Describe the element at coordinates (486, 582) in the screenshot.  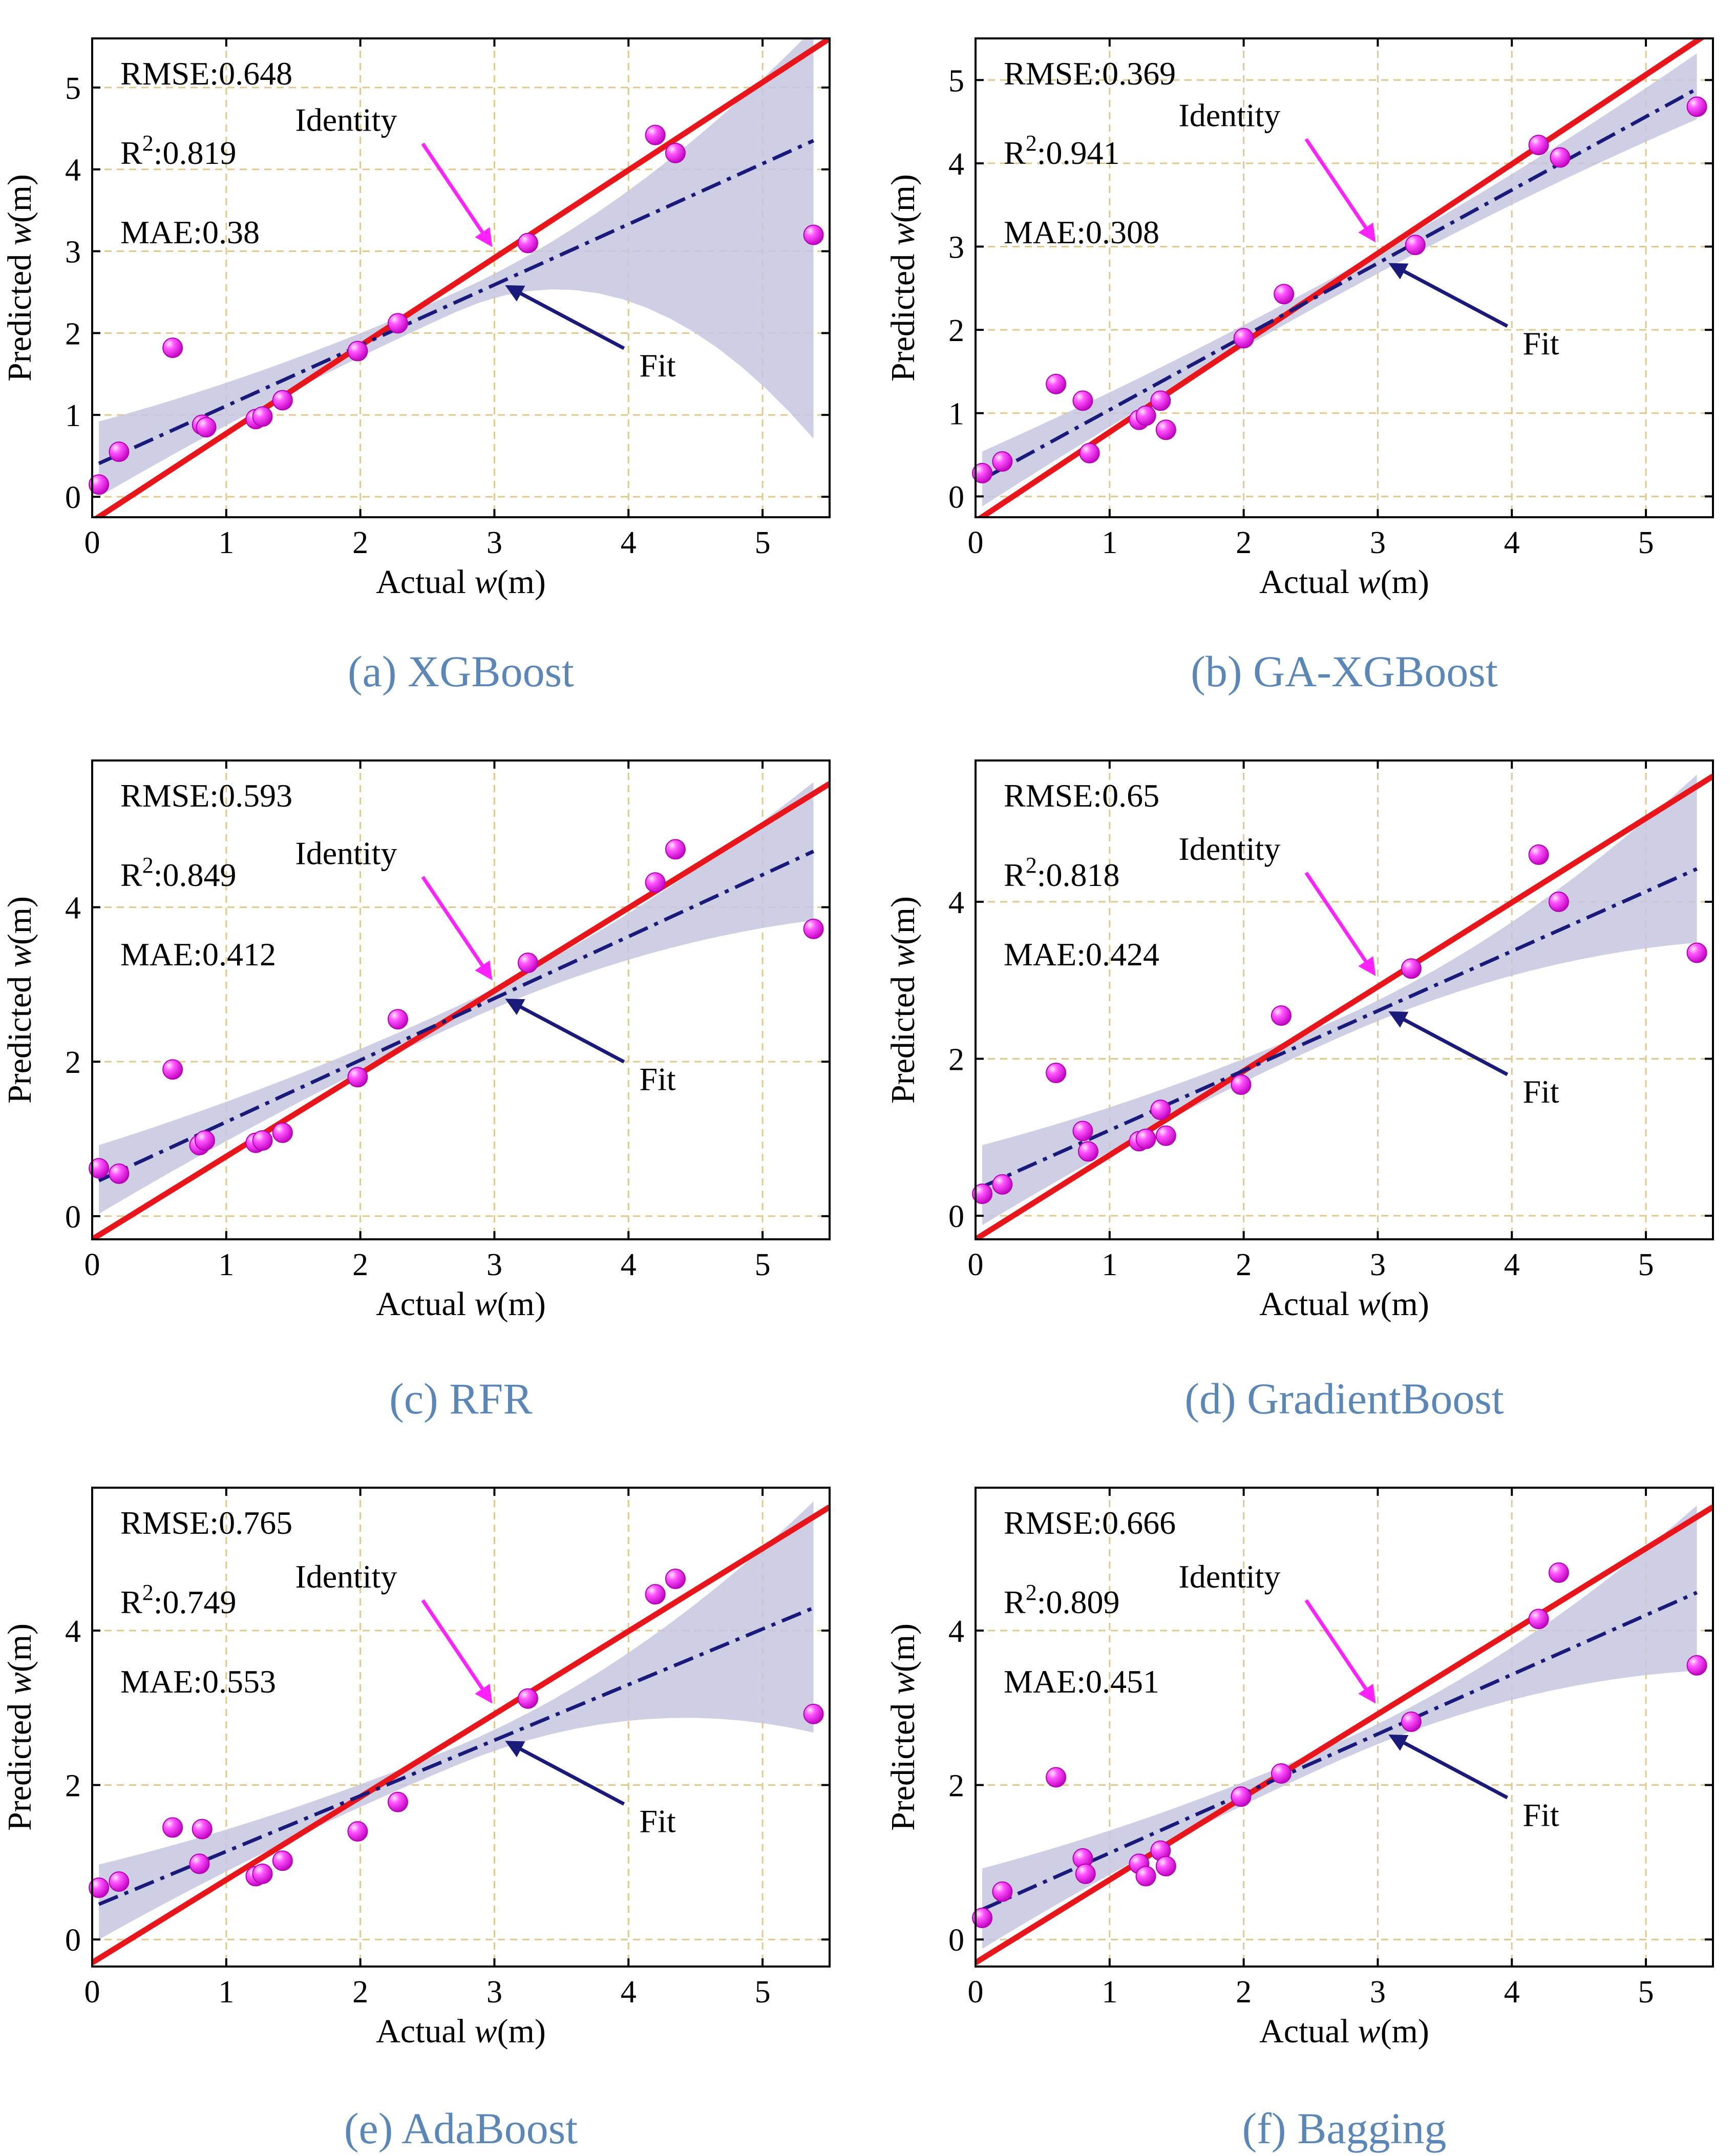
I see `x-axis-title-var: w` at that location.